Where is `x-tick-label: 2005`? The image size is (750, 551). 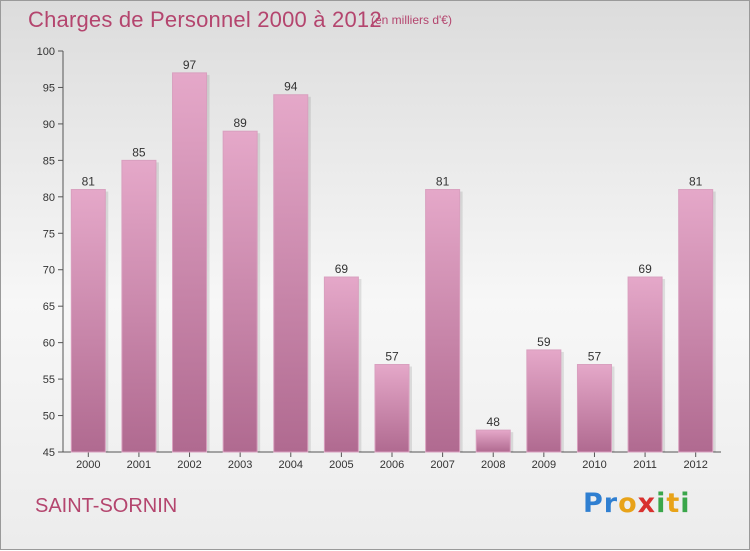
x-tick-label: 2005 is located at coordinates (341, 465).